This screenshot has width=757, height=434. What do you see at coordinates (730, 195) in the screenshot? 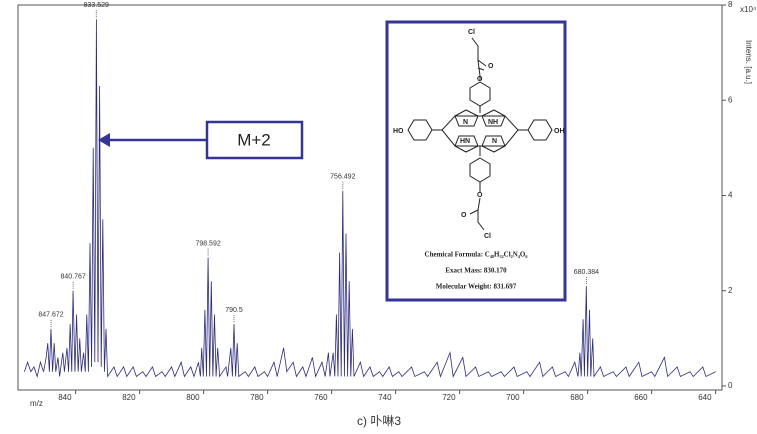
I see `y-tick-label: 4` at bounding box center [730, 195].